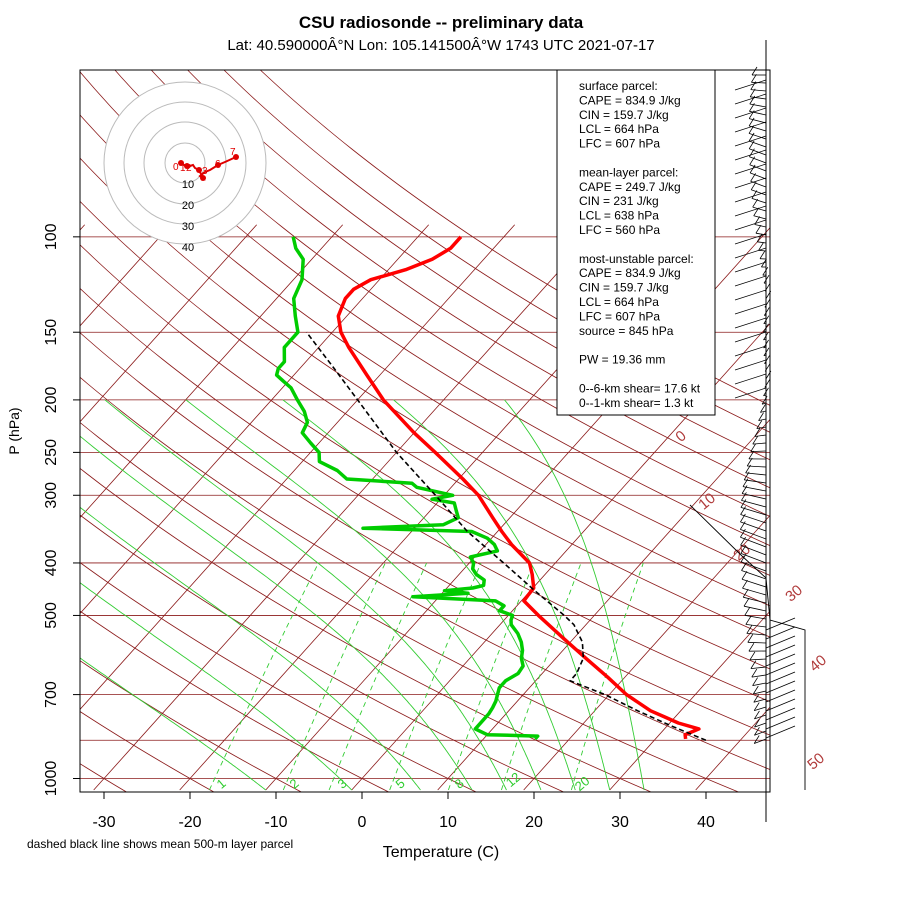  I want to click on stats-line: PW = 19.36 mm, so click(622, 360).